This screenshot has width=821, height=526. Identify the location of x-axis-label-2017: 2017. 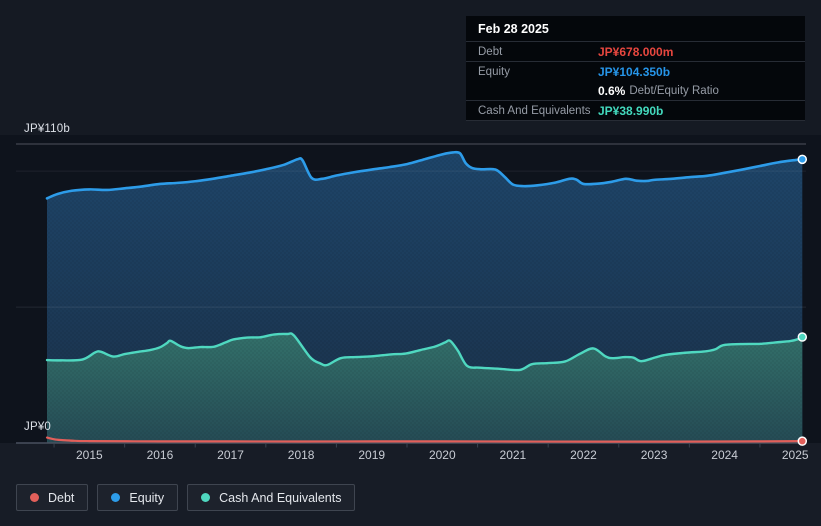
(230, 455).